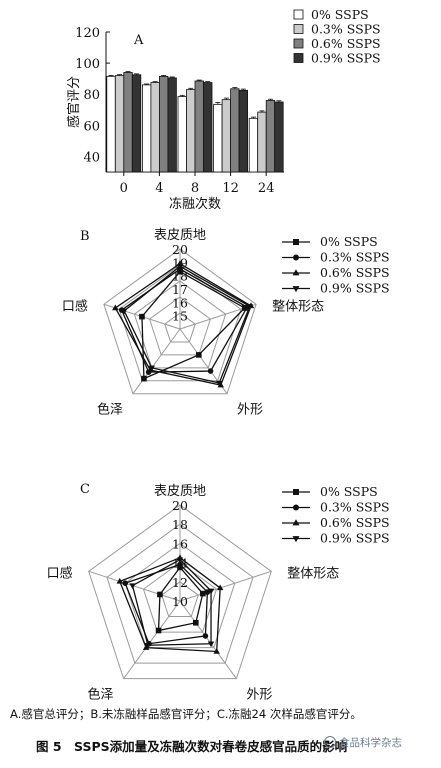 Image resolution: width=441 pixels, height=768 pixels. I want to click on legend-label: 0.3% SSPS, so click(346, 29).